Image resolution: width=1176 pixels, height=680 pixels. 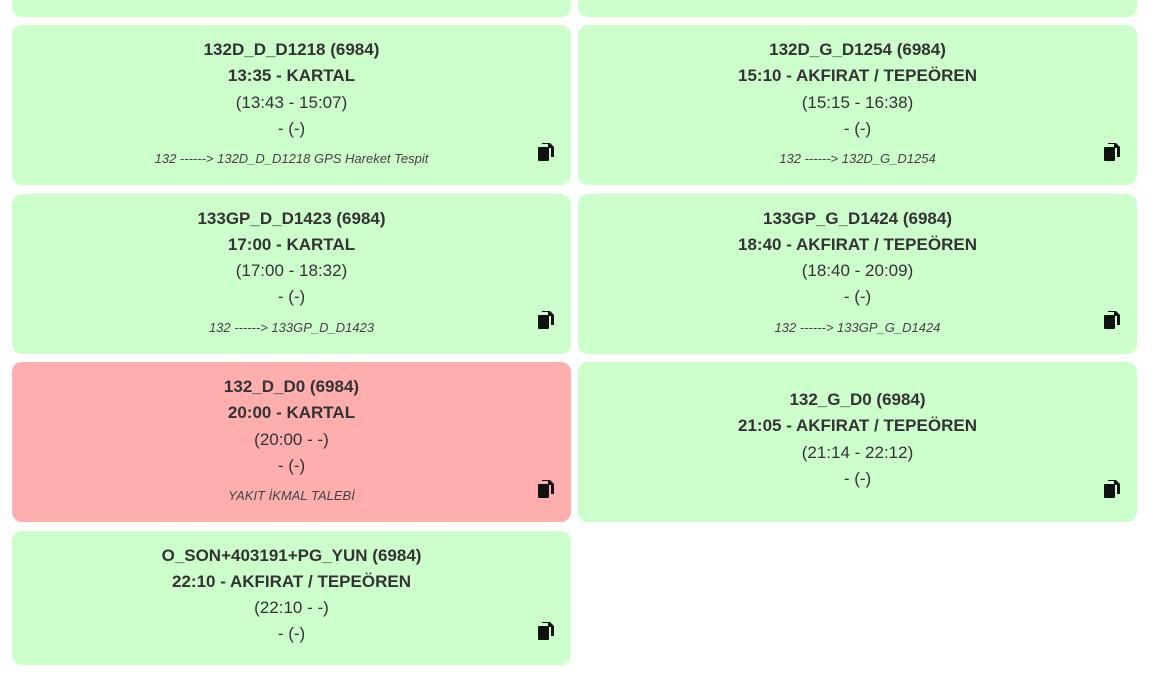 I want to click on trip-time-range: (21:14 - 22:12), so click(x=857, y=452).